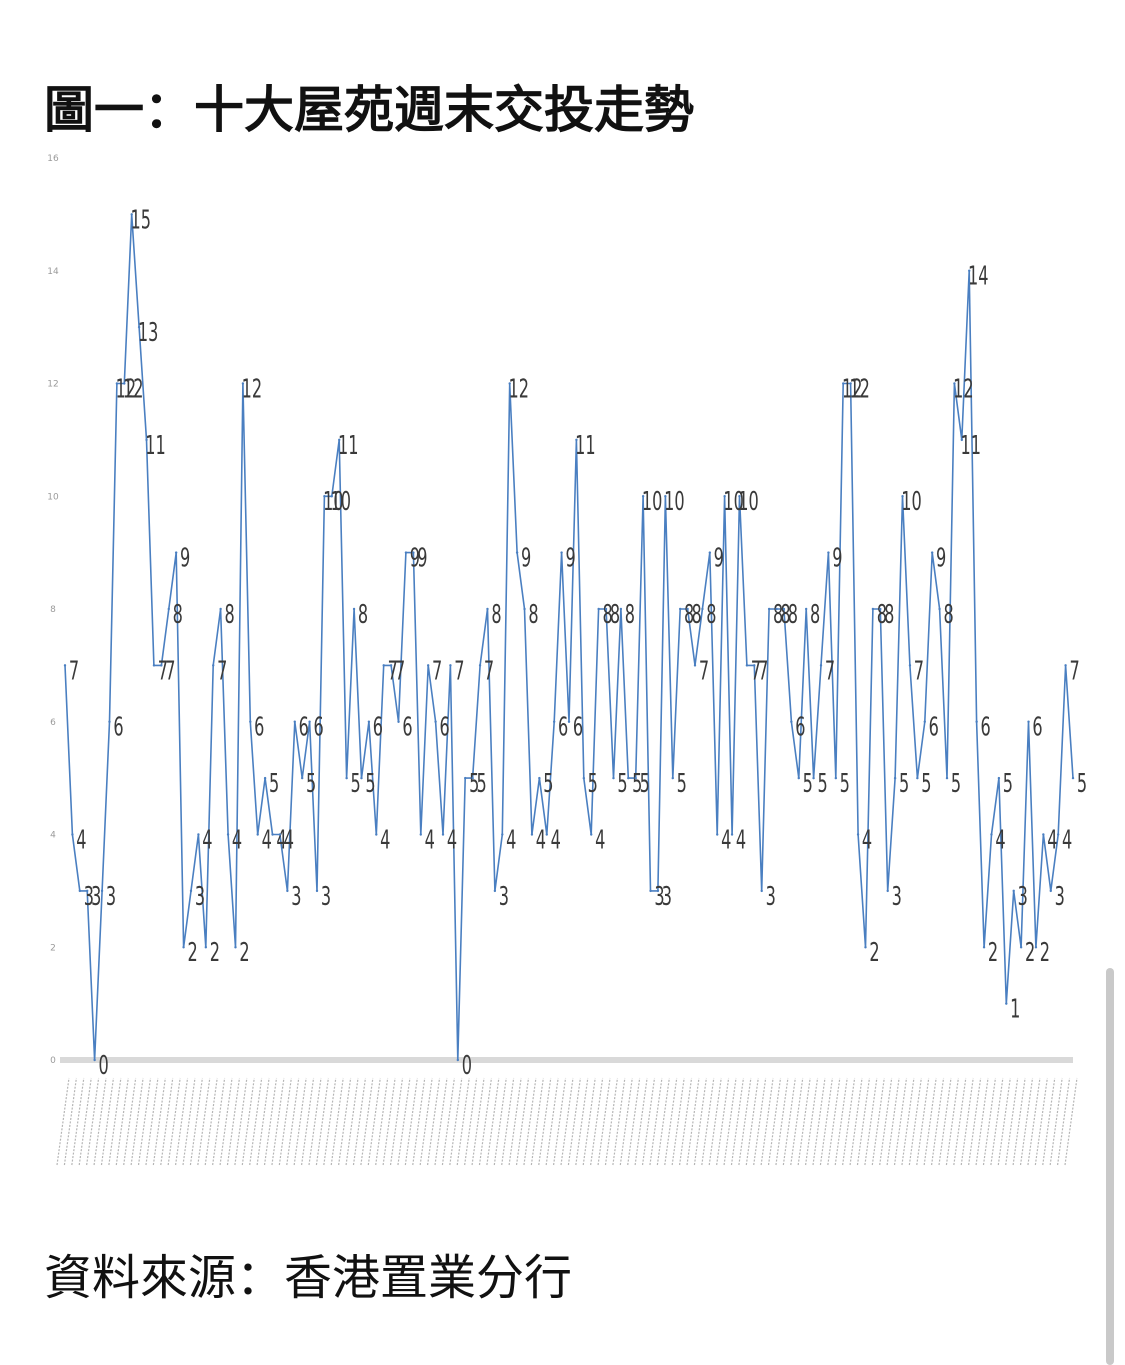 The height and width of the screenshot is (1365, 1125). I want to click on y-tick-label: 10, so click(53, 497).